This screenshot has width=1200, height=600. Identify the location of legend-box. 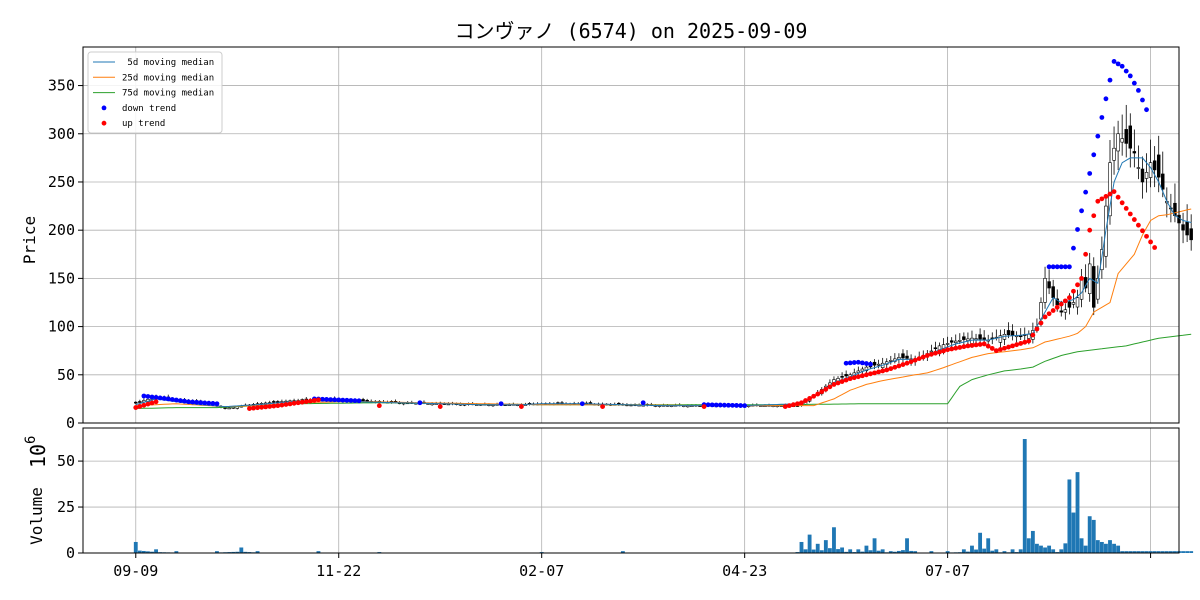
(155, 92).